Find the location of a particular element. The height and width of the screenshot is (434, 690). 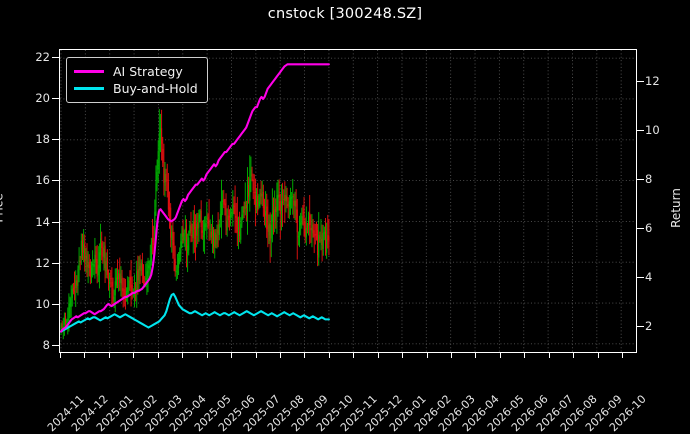

legend-swatch-buy-and-hold is located at coordinates (89, 88).